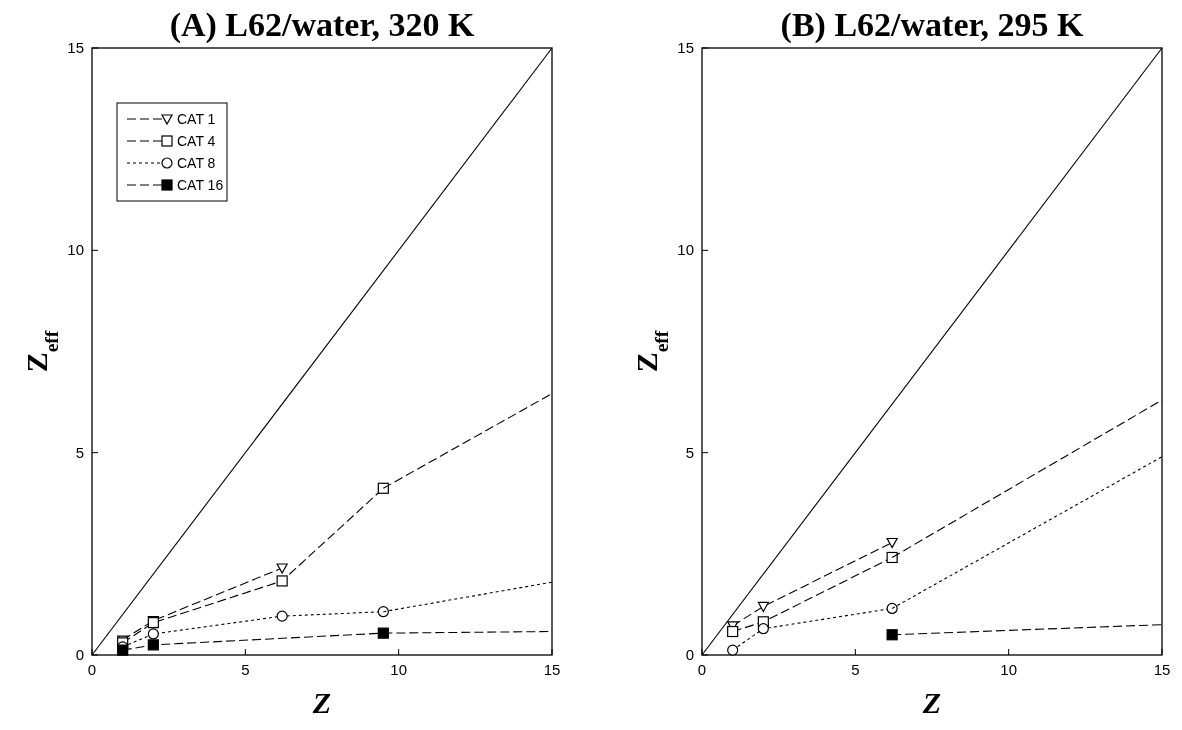  Describe the element at coordinates (932, 25) in the screenshot. I see `chart-title: (B) L62/water, 295 K` at that location.